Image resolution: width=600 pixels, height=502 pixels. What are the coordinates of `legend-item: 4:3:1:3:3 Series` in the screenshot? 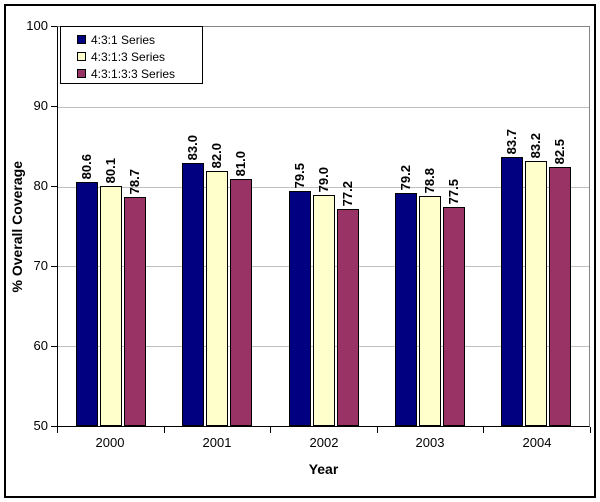 It's located at (137, 73).